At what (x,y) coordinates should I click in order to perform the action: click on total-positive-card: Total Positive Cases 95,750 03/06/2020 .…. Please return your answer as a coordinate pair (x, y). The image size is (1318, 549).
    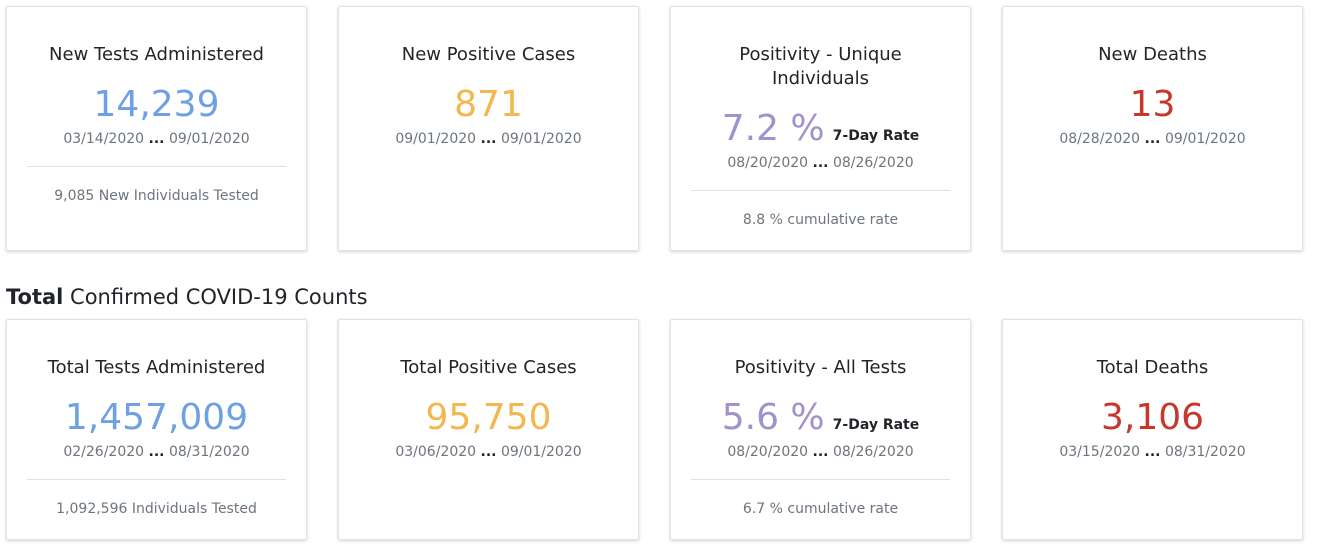
    Looking at the image, I should click on (488, 429).